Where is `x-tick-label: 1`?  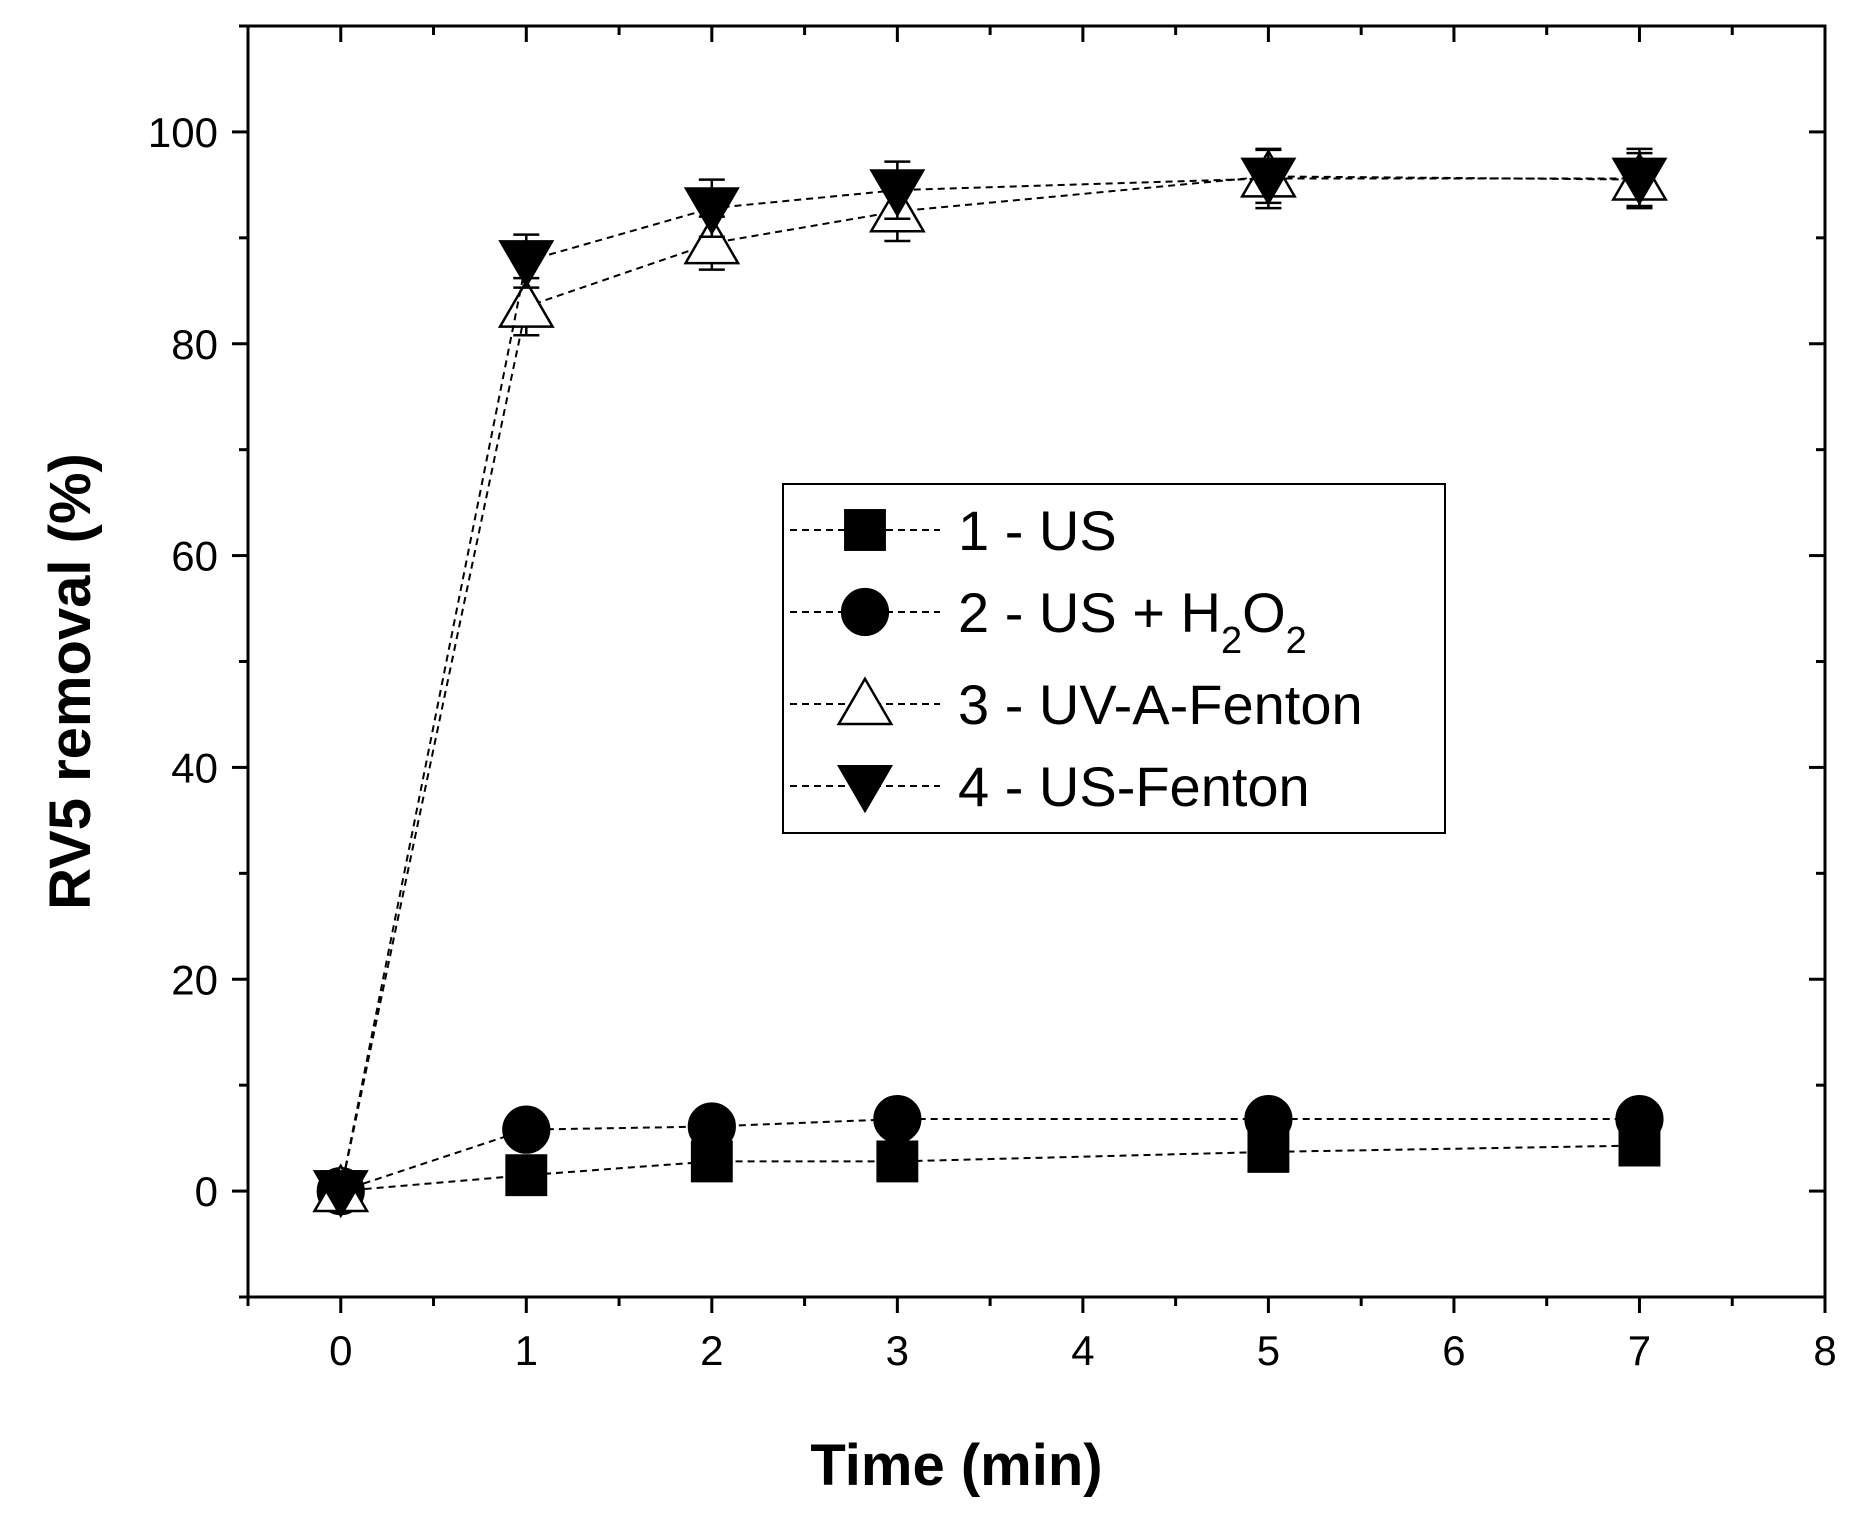
x-tick-label: 1 is located at coordinates (526, 1350).